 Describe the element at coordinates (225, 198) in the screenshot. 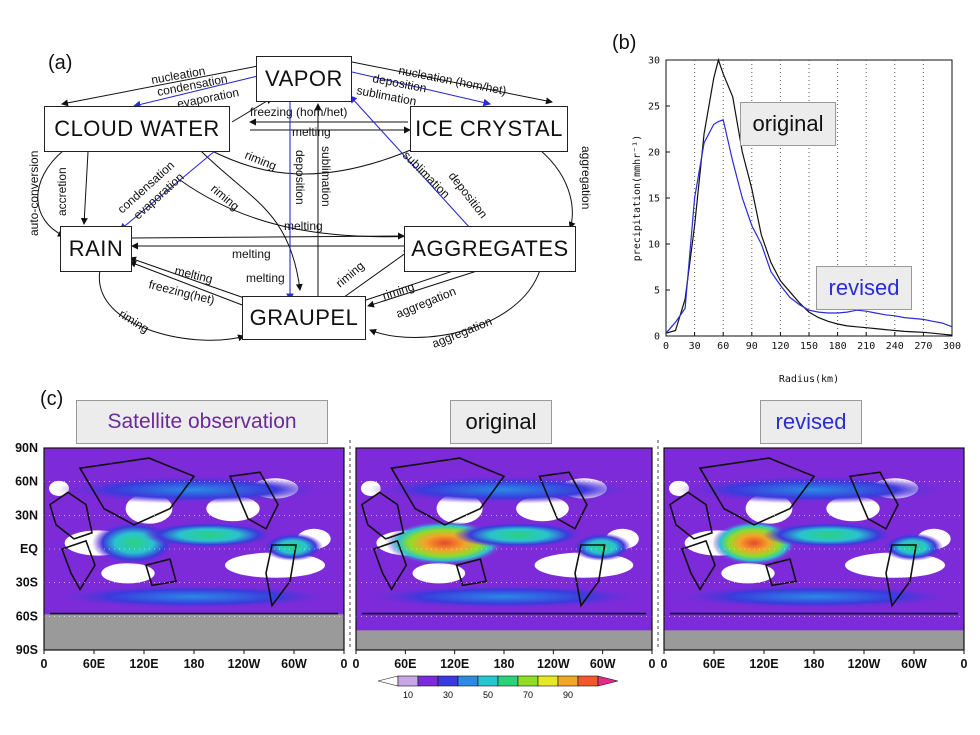

I see `edge-label-riming-2: riming` at that location.